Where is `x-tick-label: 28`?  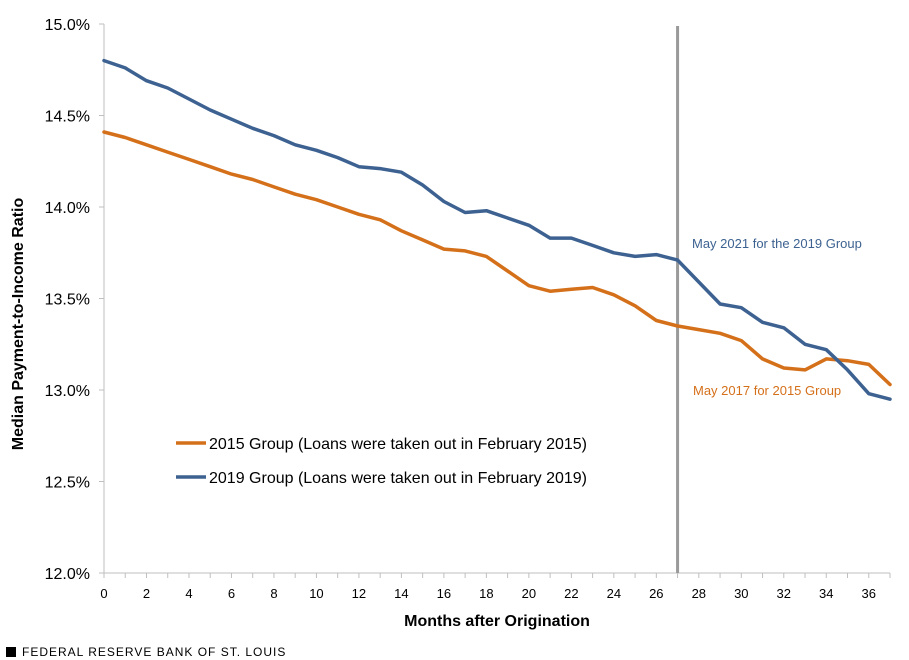 x-tick-label: 28 is located at coordinates (699, 593).